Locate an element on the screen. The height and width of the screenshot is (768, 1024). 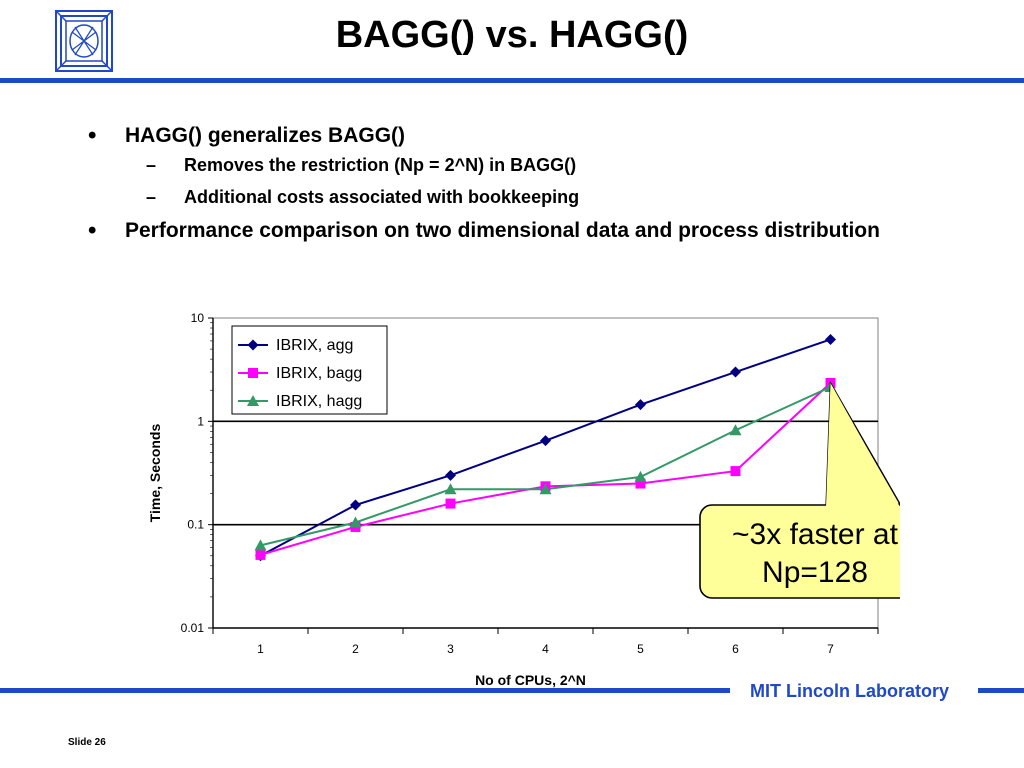
y-tick-label: 1 is located at coordinates (200, 421).